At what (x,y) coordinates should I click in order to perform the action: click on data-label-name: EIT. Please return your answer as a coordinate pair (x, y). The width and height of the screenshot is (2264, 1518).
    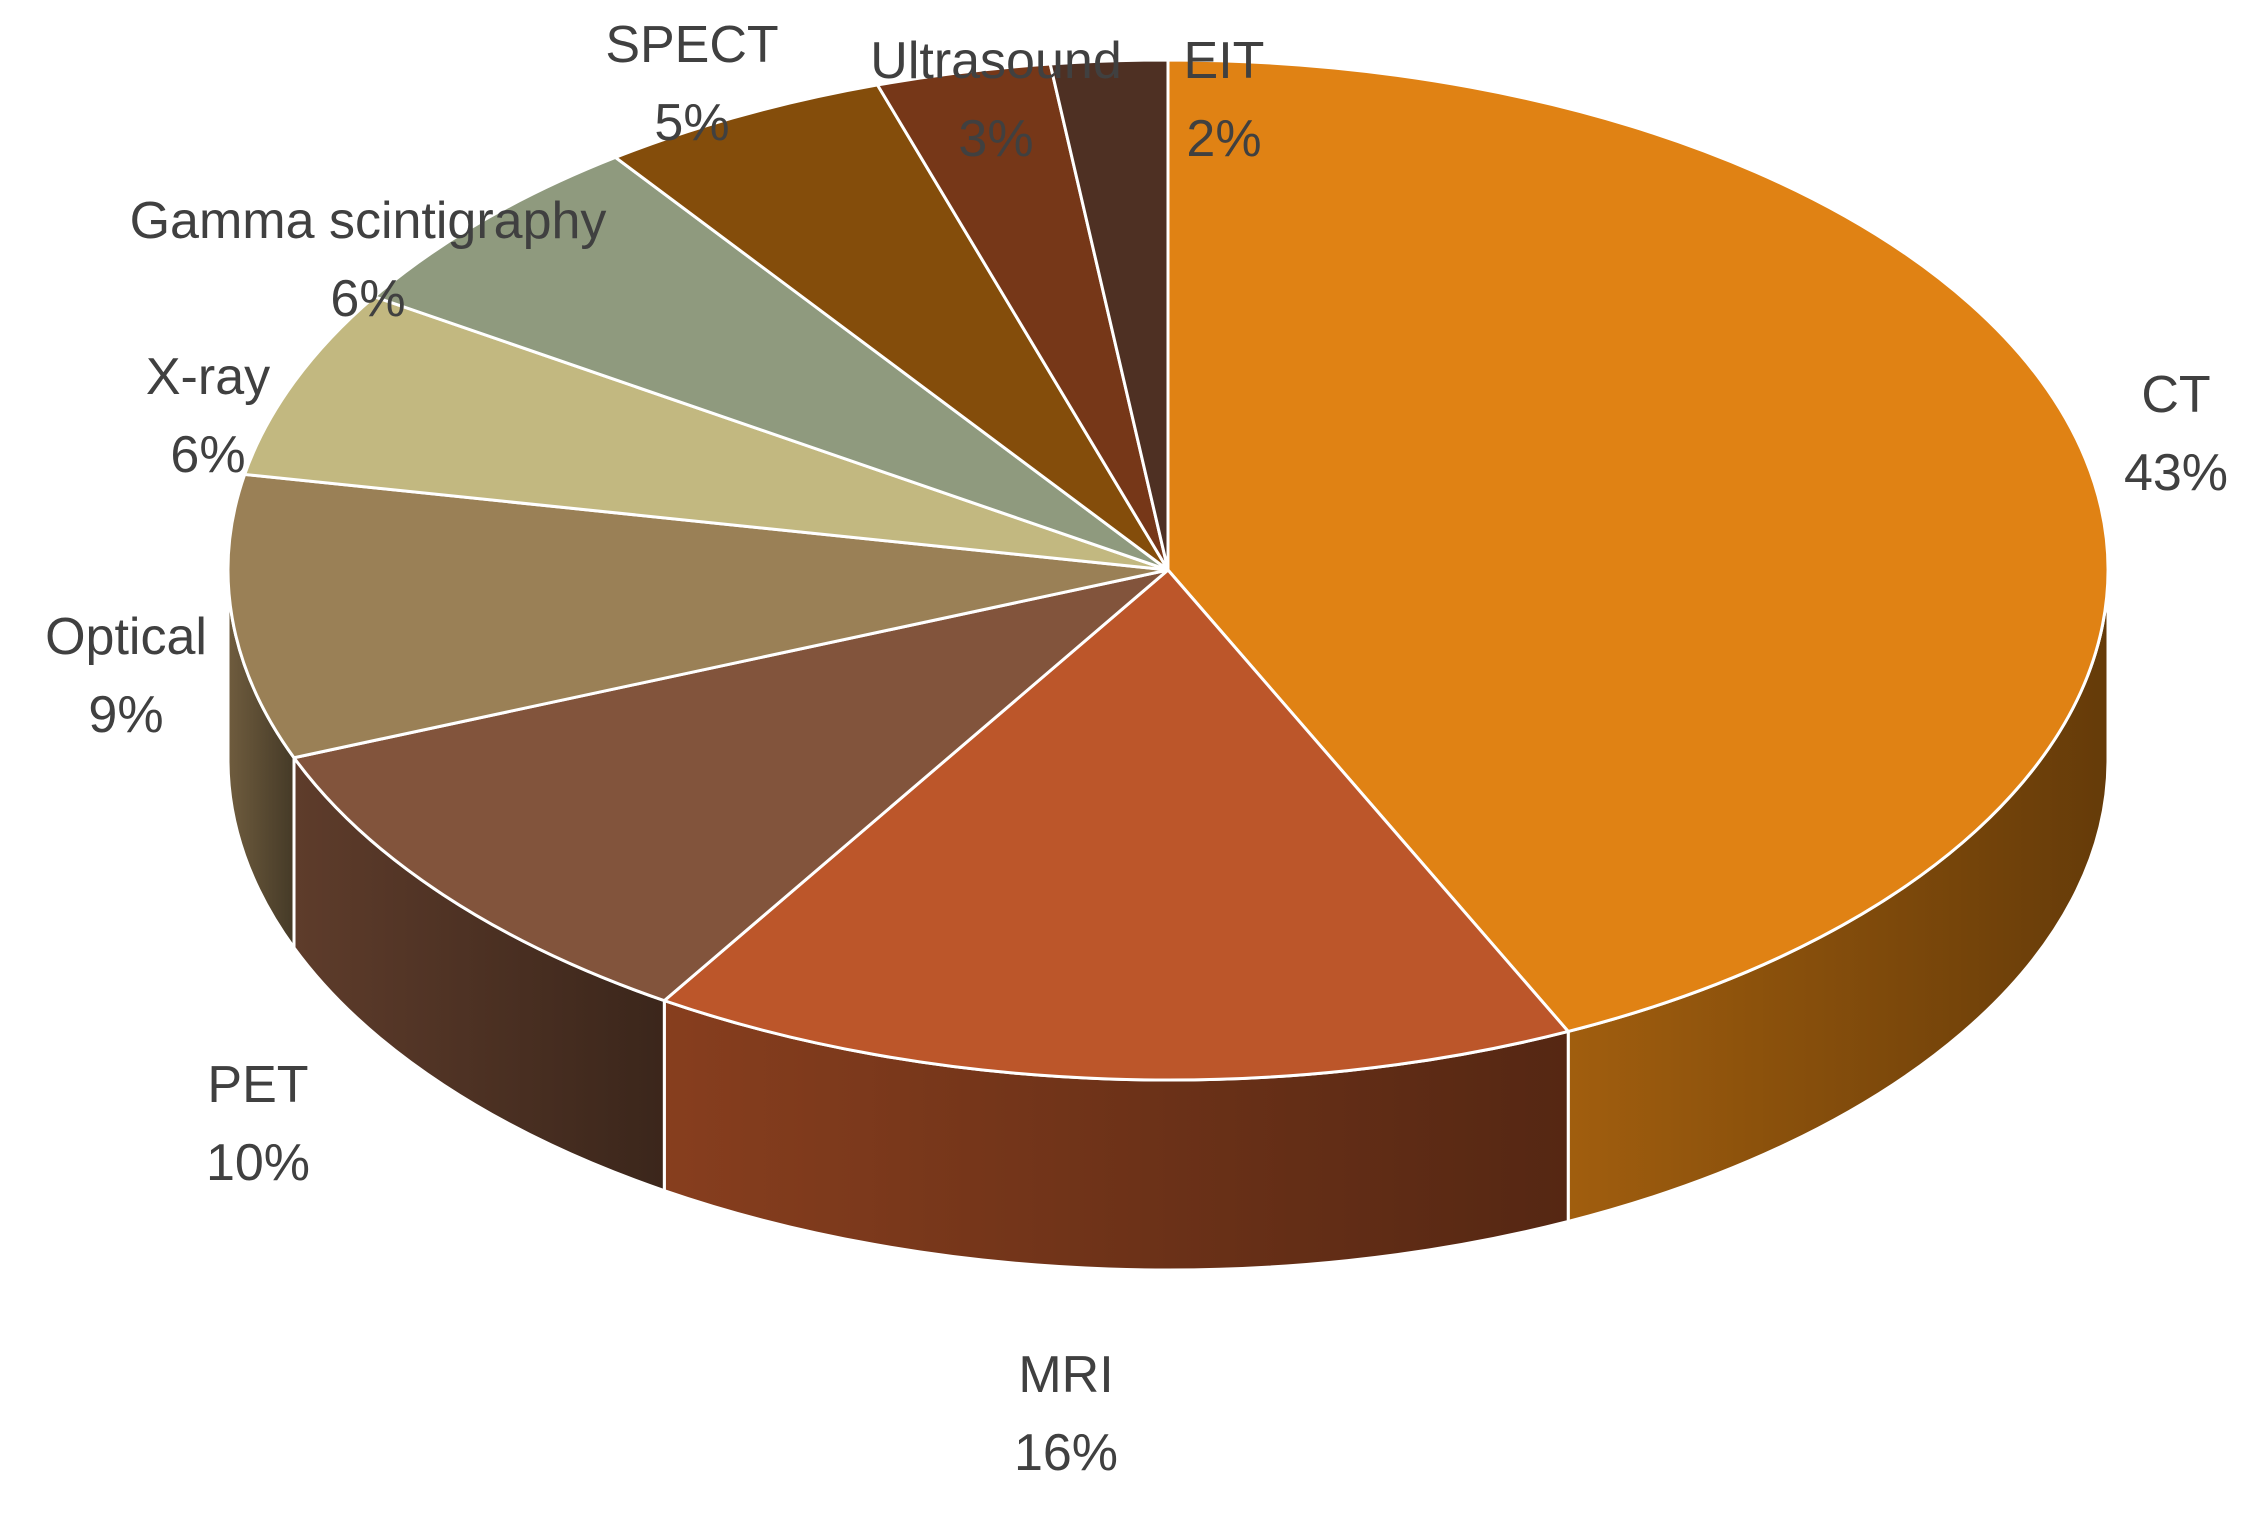
    Looking at the image, I should click on (1224, 61).